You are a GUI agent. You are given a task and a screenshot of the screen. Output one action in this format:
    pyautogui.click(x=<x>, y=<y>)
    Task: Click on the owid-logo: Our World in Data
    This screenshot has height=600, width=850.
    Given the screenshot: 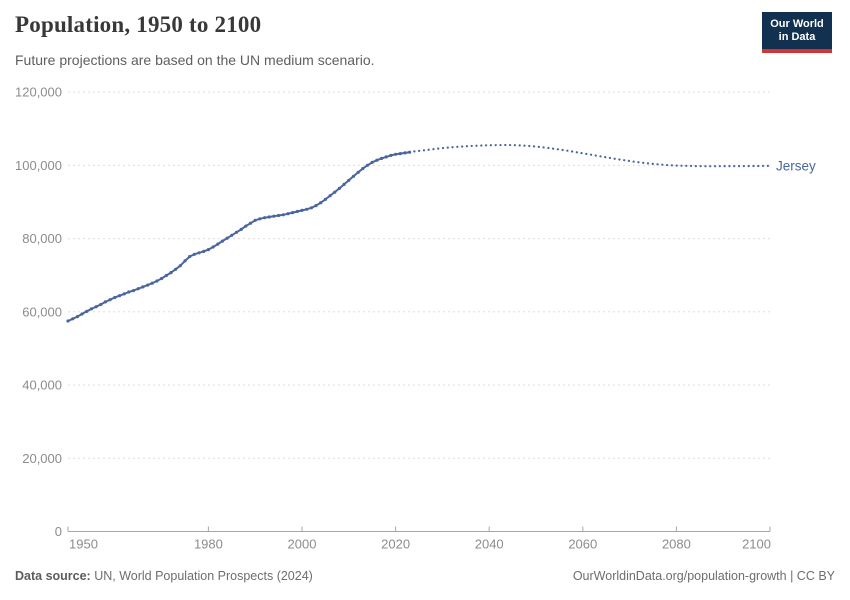 What is the action you would take?
    pyautogui.click(x=797, y=32)
    